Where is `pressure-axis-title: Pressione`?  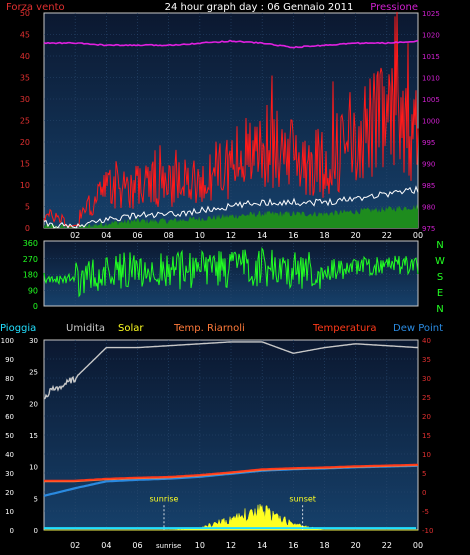 pressure-axis-title: Pressione is located at coordinates (394, 7).